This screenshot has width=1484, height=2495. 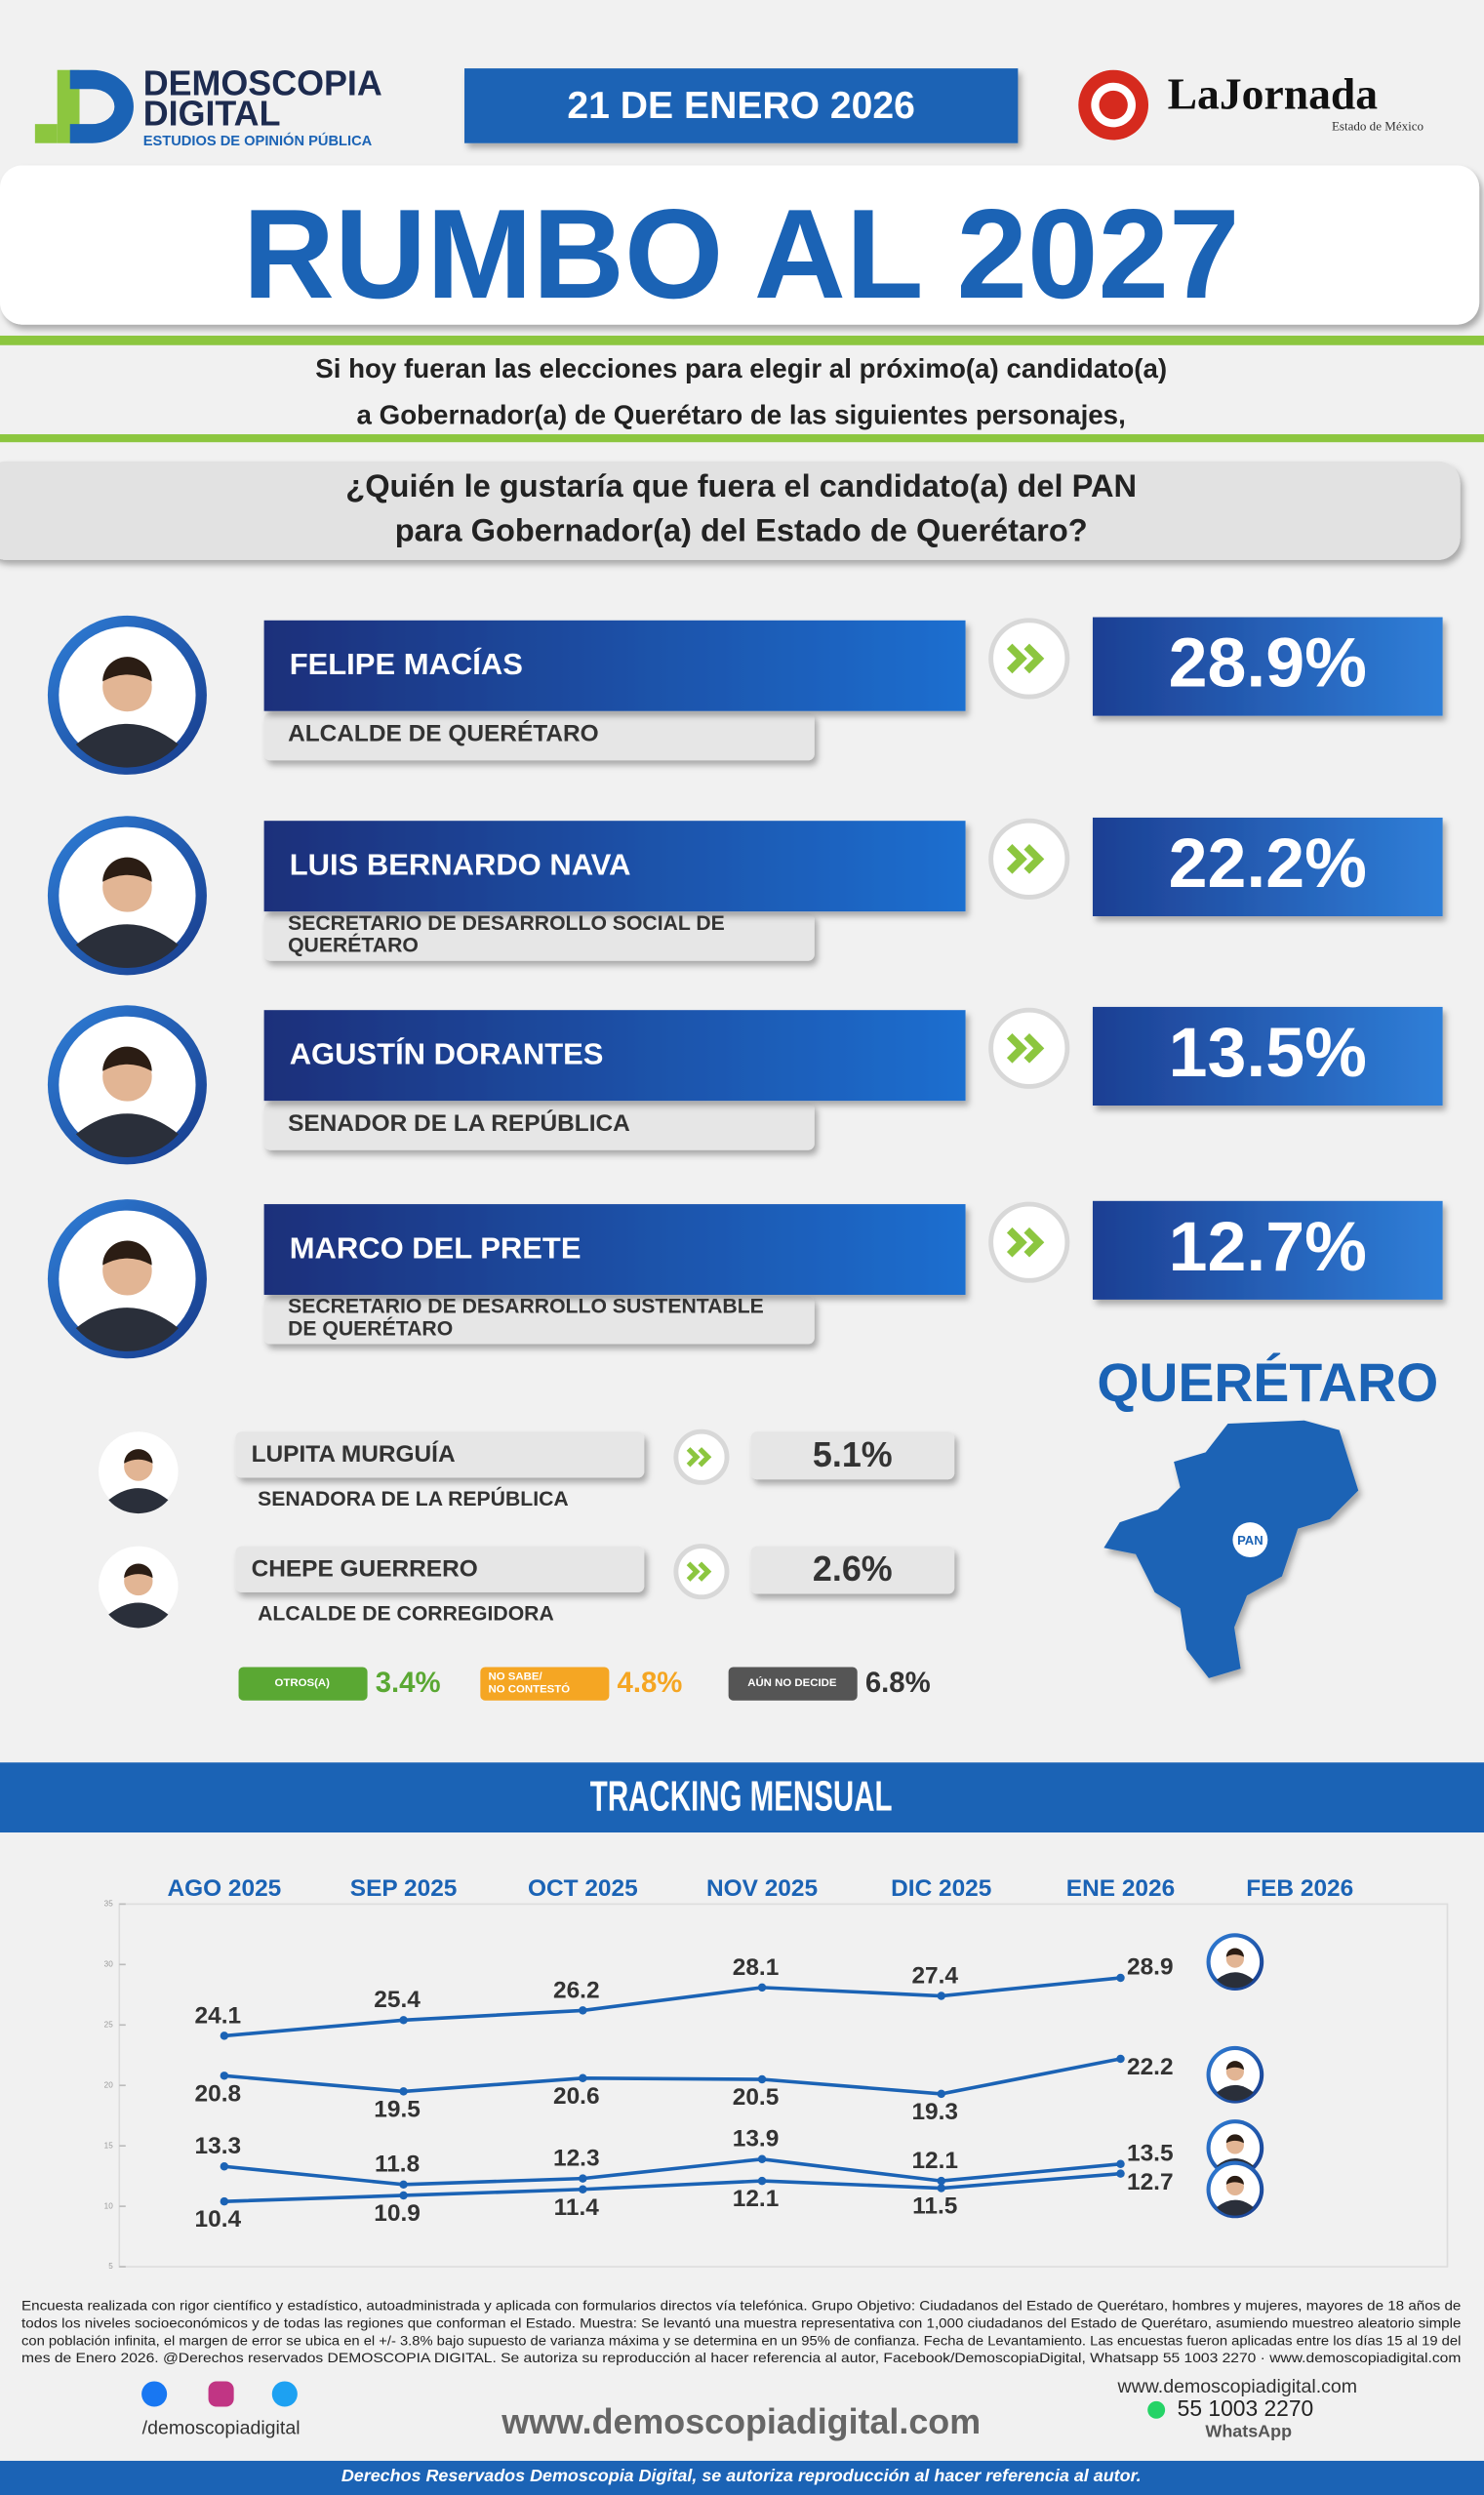 What do you see at coordinates (1231, 1549) in the screenshot?
I see `map-shape` at bounding box center [1231, 1549].